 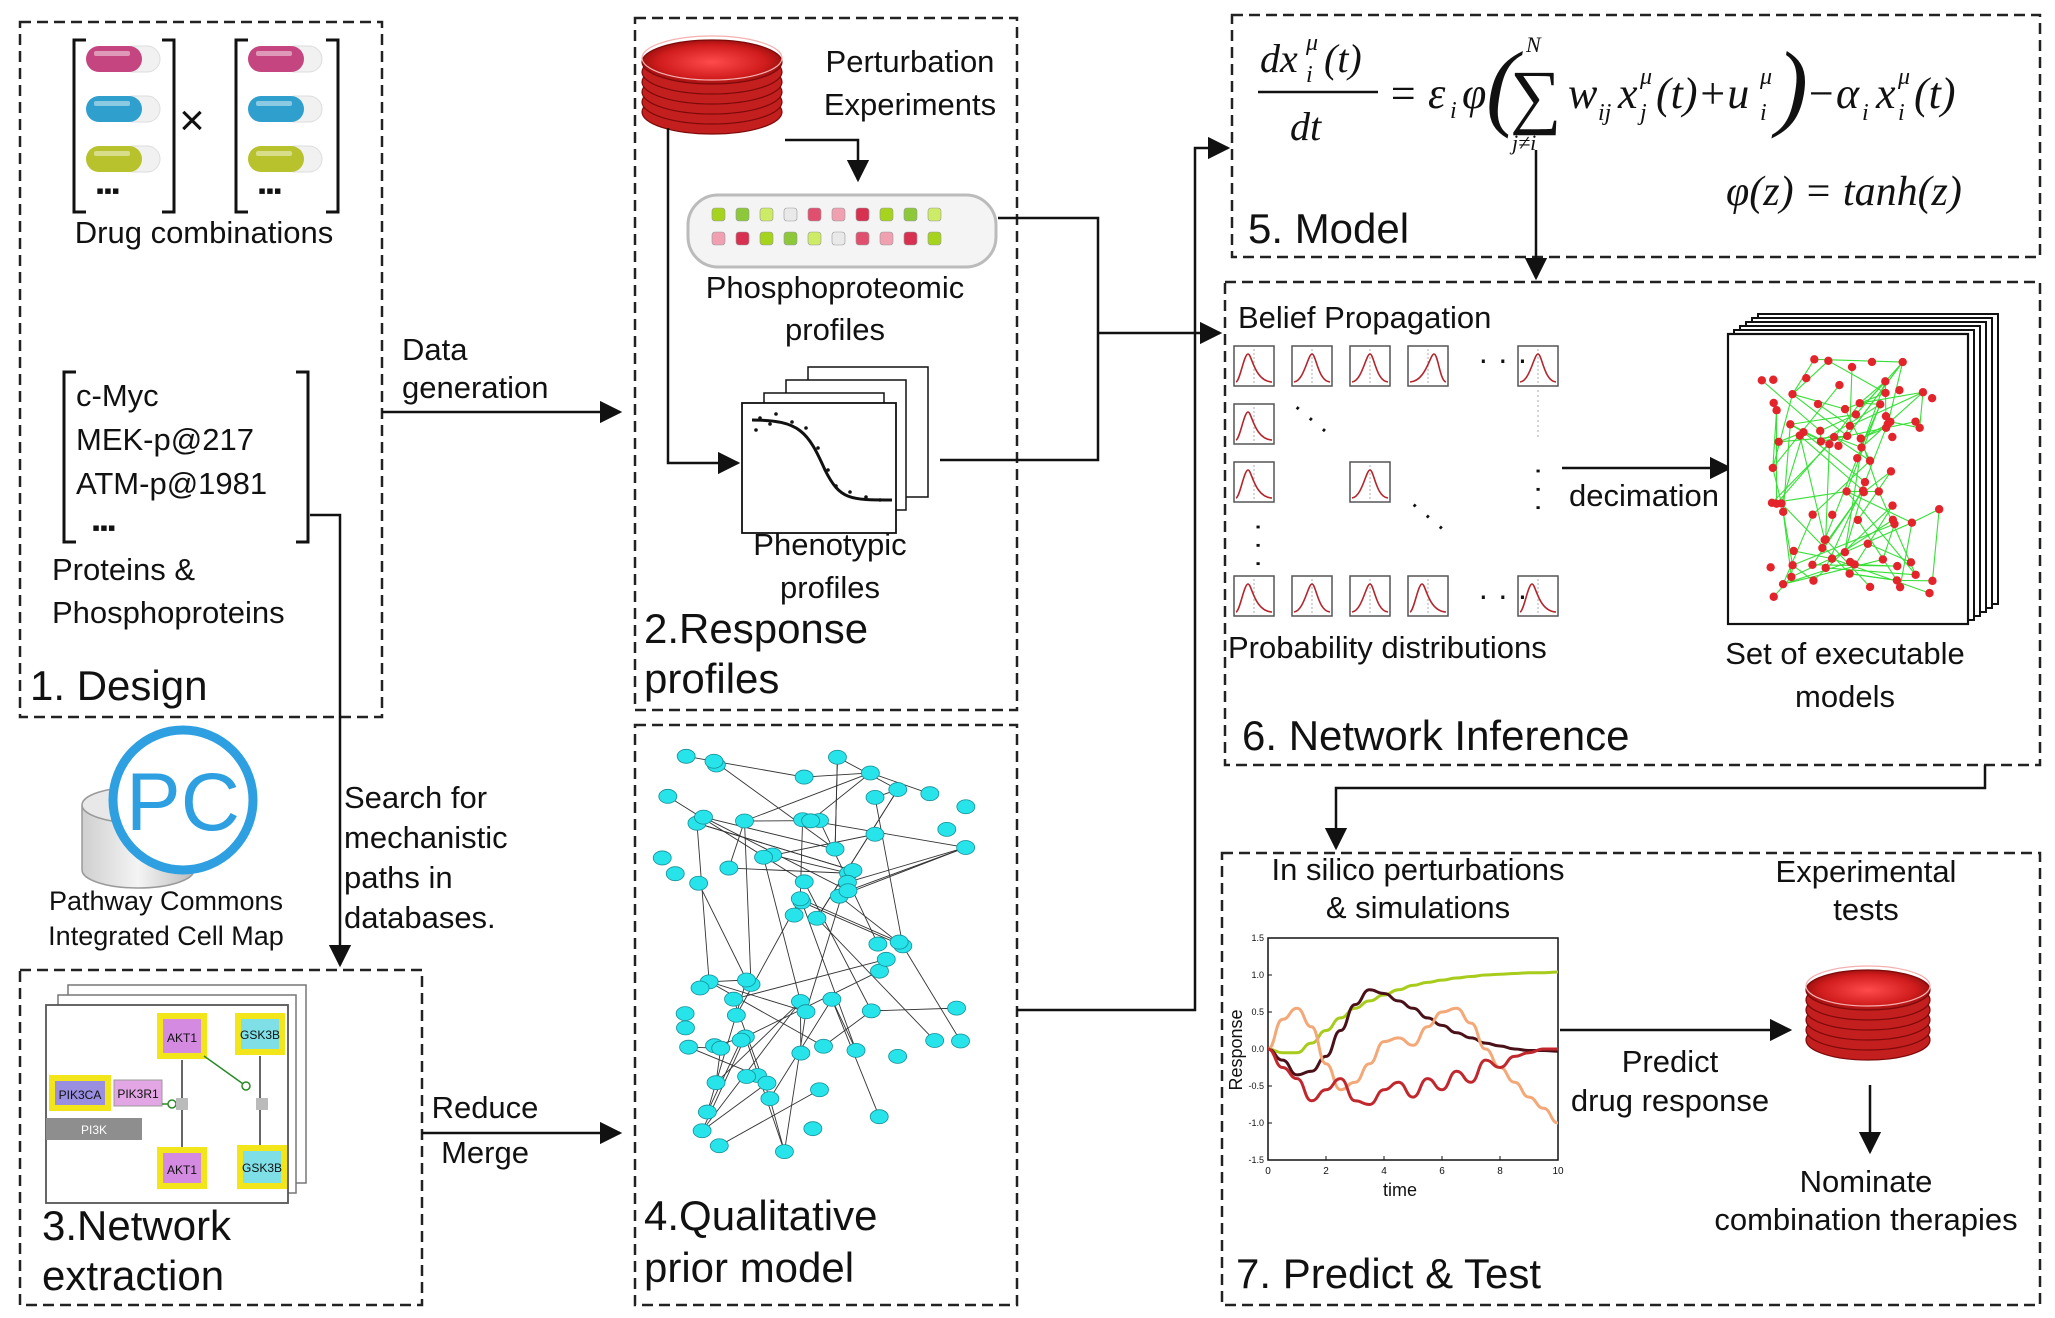 I want to click on nominate-label-1: Nominate, so click(x=1866, y=1181).